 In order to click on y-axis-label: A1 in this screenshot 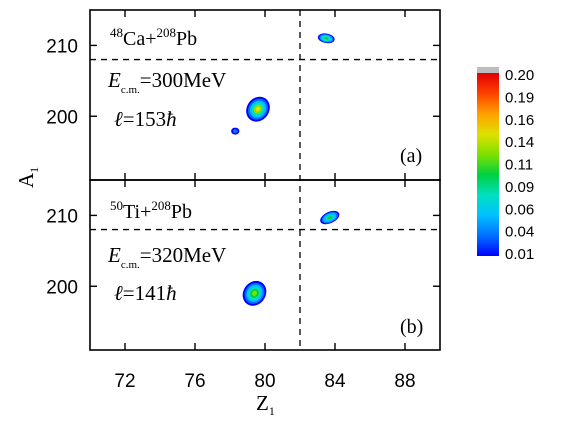, I will do `click(27, 177)`.